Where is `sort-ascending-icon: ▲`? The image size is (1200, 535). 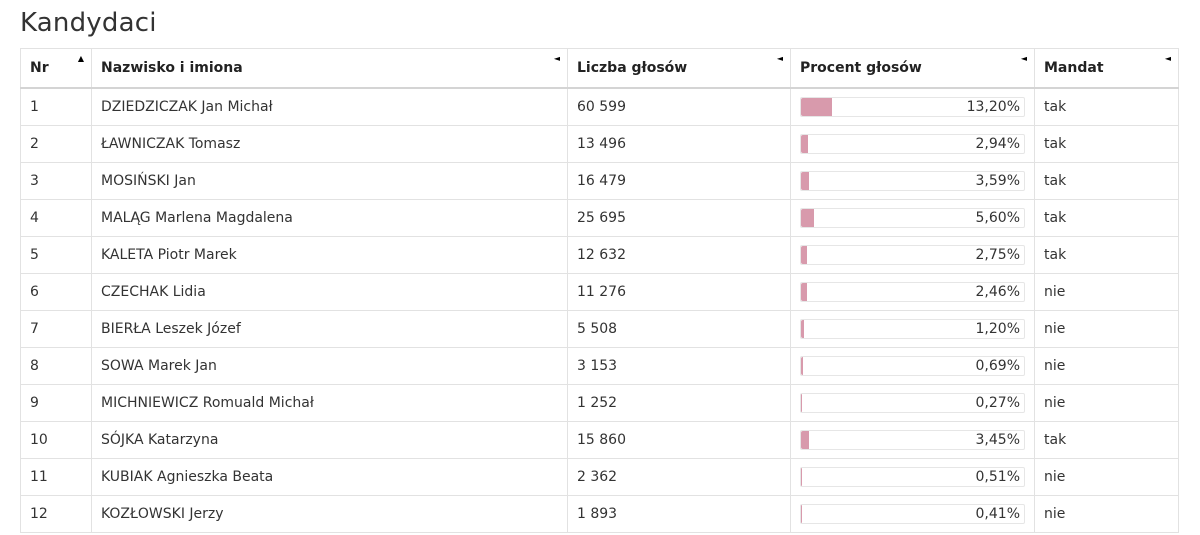 sort-ascending-icon: ▲ is located at coordinates (80, 58).